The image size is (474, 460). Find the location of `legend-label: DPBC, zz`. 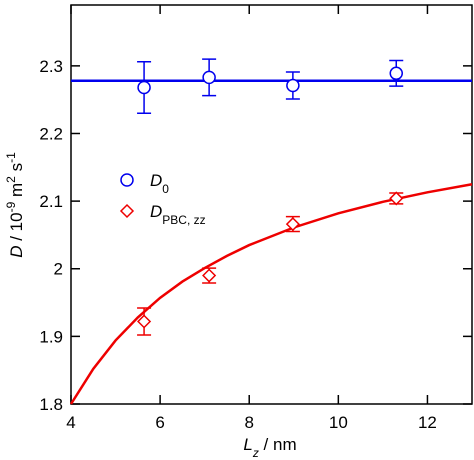

legend-label: DPBC, zz is located at coordinates (178, 214).